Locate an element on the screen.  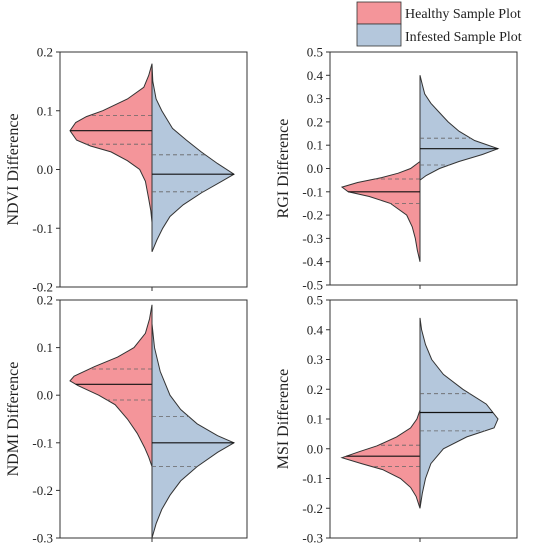
legend-label-infested: Infested Sample Plot is located at coordinates (463, 37).